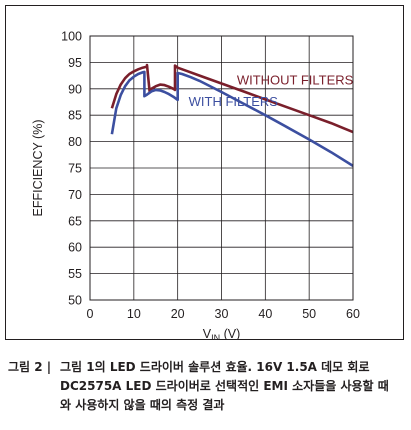 The width and height of the screenshot is (411, 430). Describe the element at coordinates (234, 101) in the screenshot. I see `series-label-with-filters: WITH FILTERS` at that location.